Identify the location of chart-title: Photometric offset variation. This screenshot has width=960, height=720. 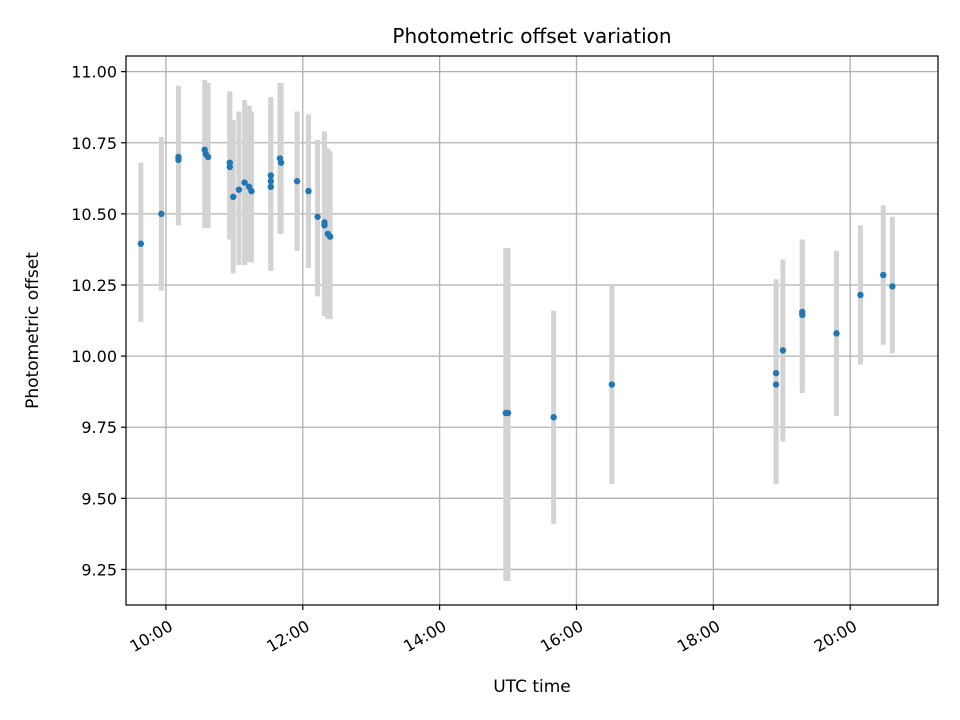
(531, 36).